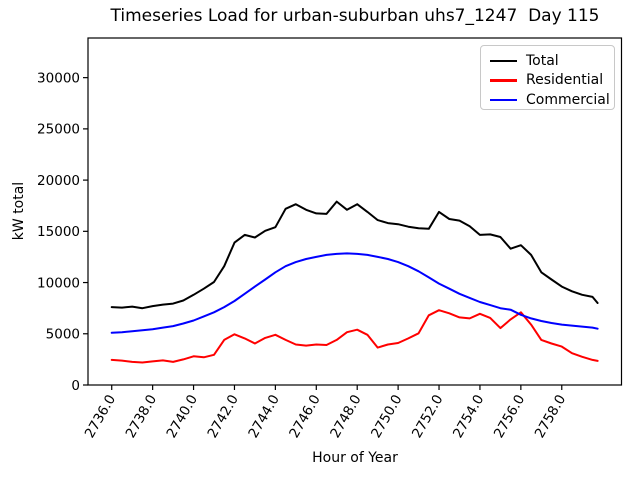 Image resolution: width=640 pixels, height=480 pixels. I want to click on x-tick-label: 2756.0, so click(509, 416).